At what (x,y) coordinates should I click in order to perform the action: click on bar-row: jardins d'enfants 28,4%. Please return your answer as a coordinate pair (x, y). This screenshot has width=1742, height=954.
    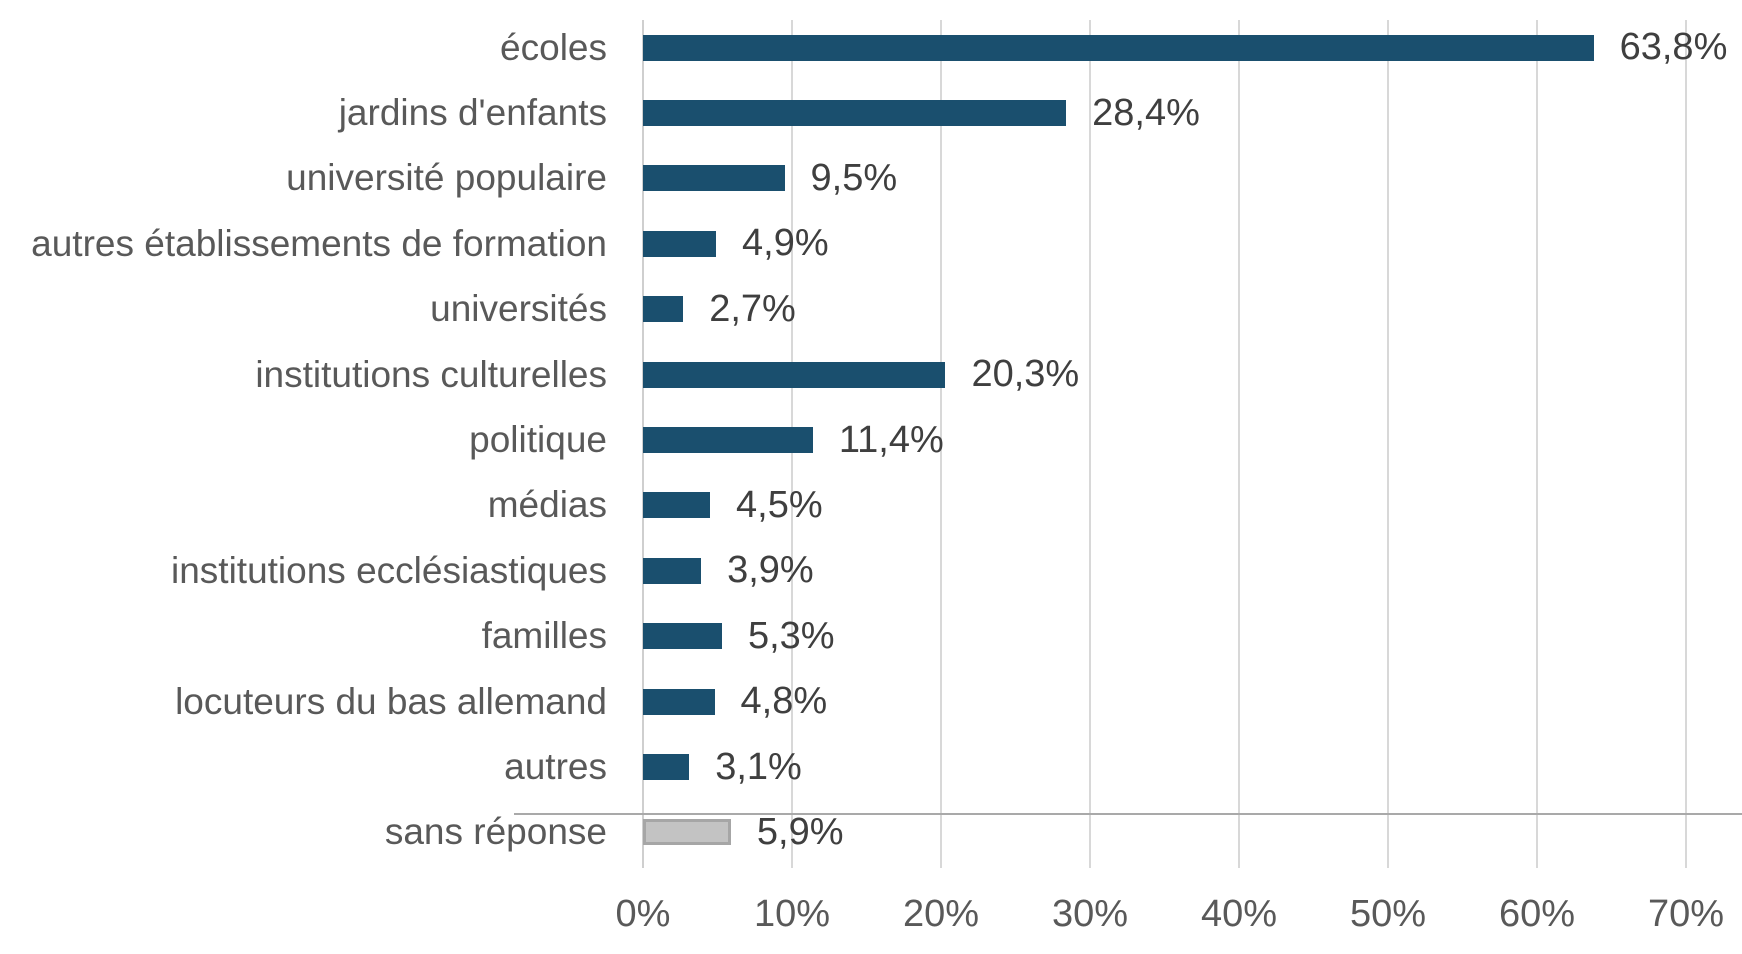
    Looking at the image, I should click on (871, 112).